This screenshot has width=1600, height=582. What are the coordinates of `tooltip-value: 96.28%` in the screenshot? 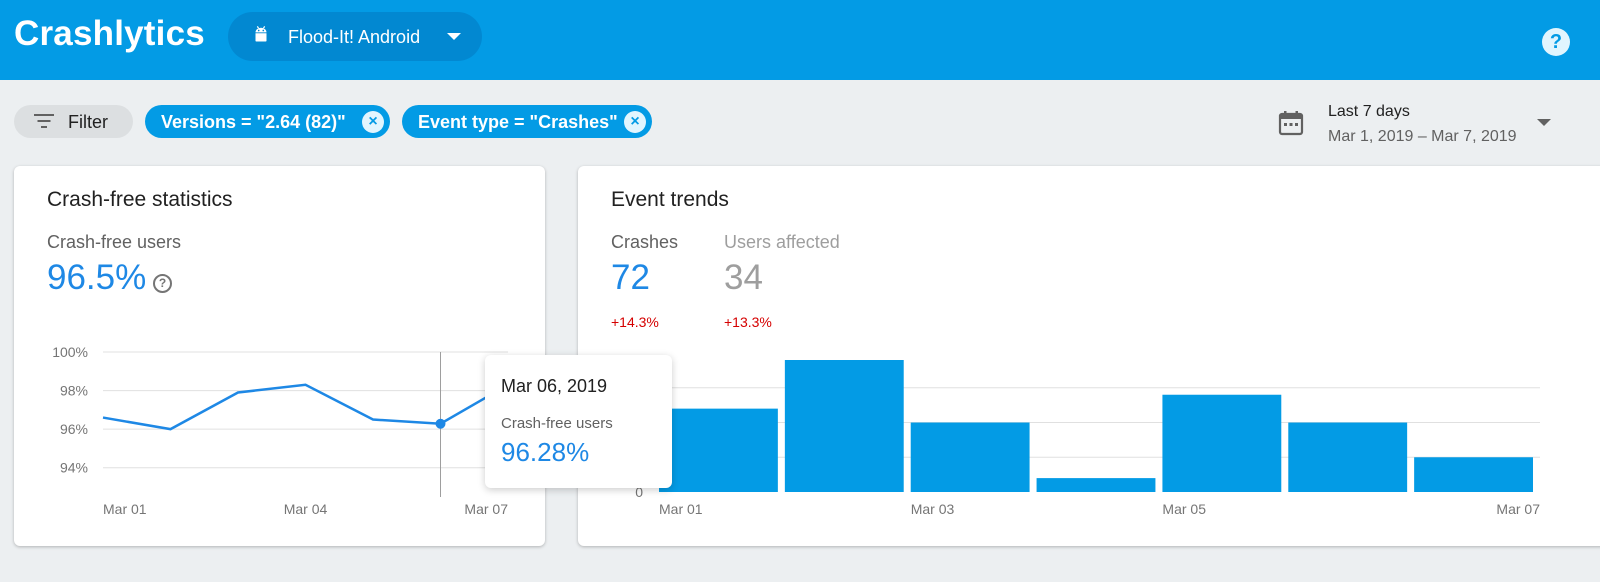 It's located at (545, 452).